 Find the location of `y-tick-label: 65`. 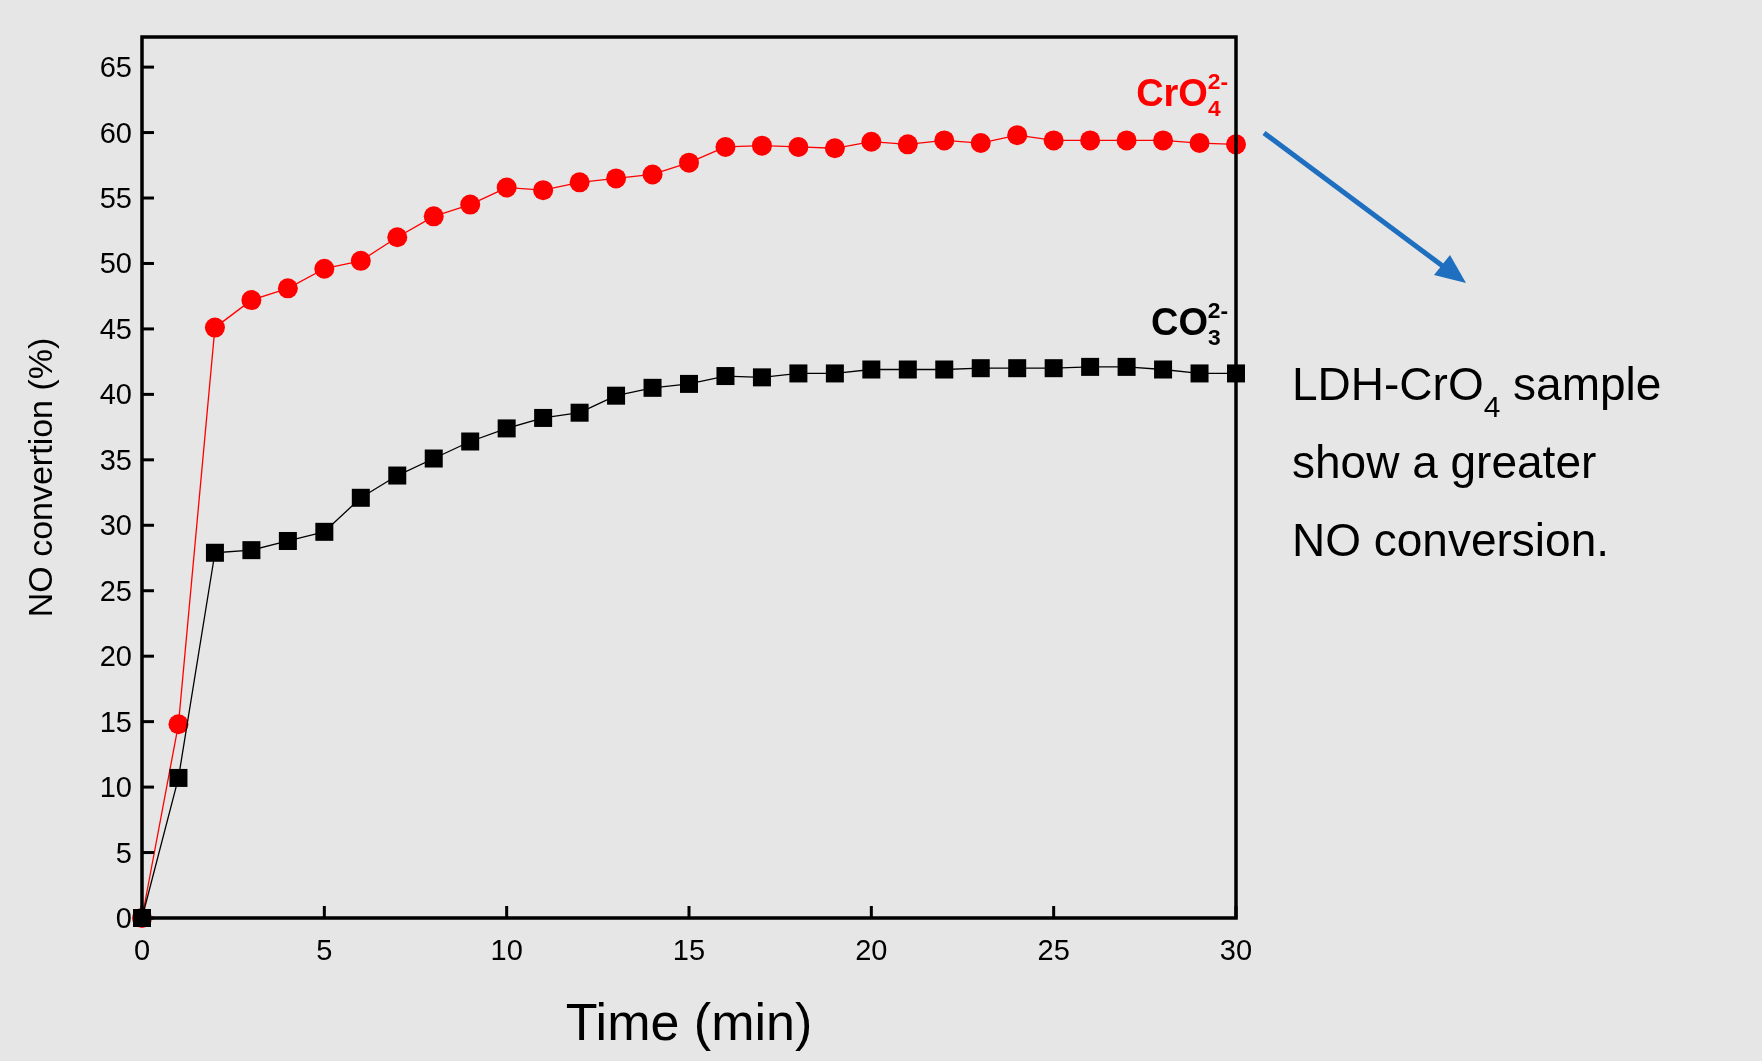

y-tick-label: 65 is located at coordinates (115, 67).